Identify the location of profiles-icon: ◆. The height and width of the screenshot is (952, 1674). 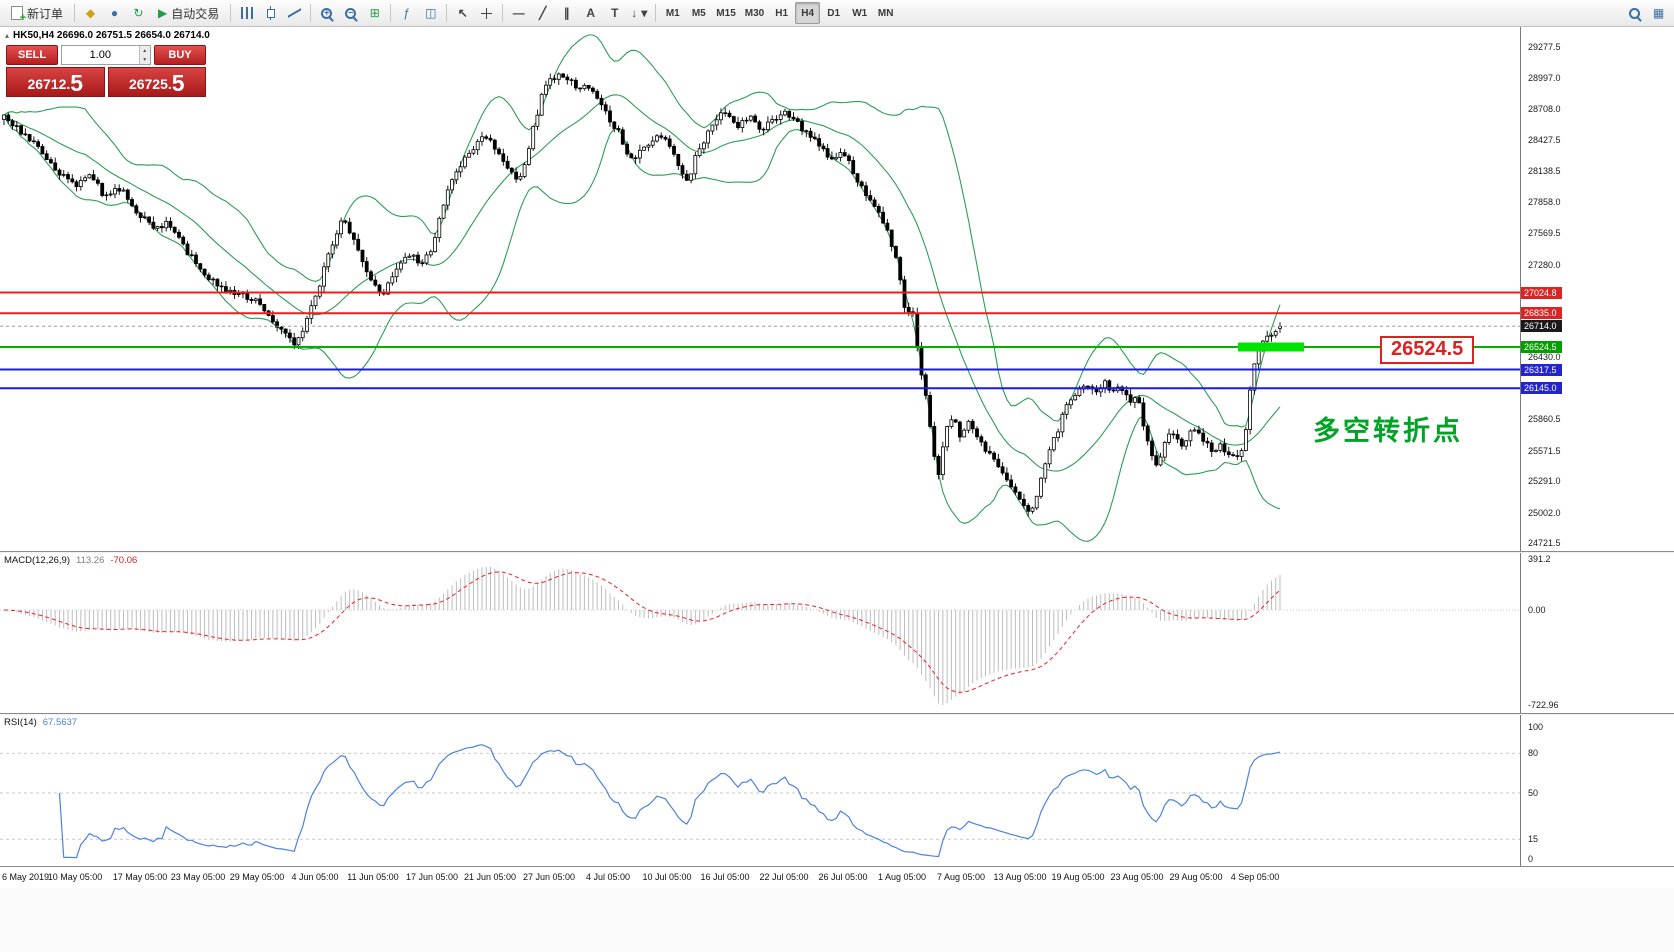
(90, 13).